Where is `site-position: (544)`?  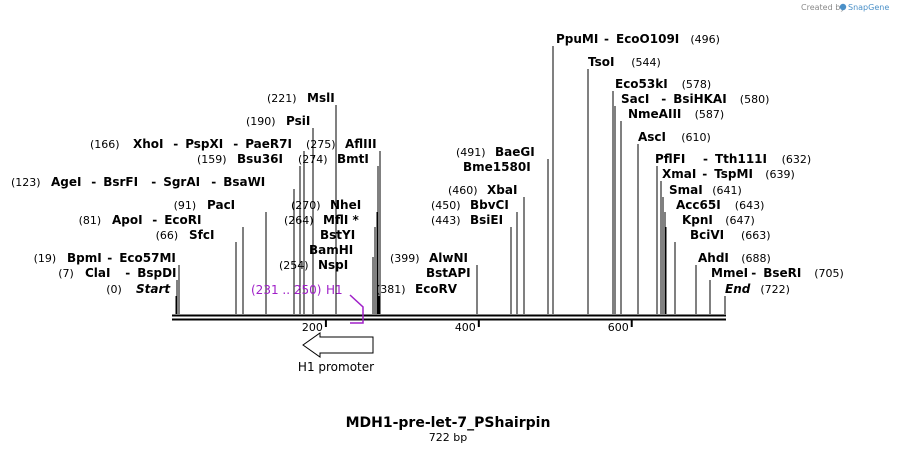 site-position: (544) is located at coordinates (646, 62).